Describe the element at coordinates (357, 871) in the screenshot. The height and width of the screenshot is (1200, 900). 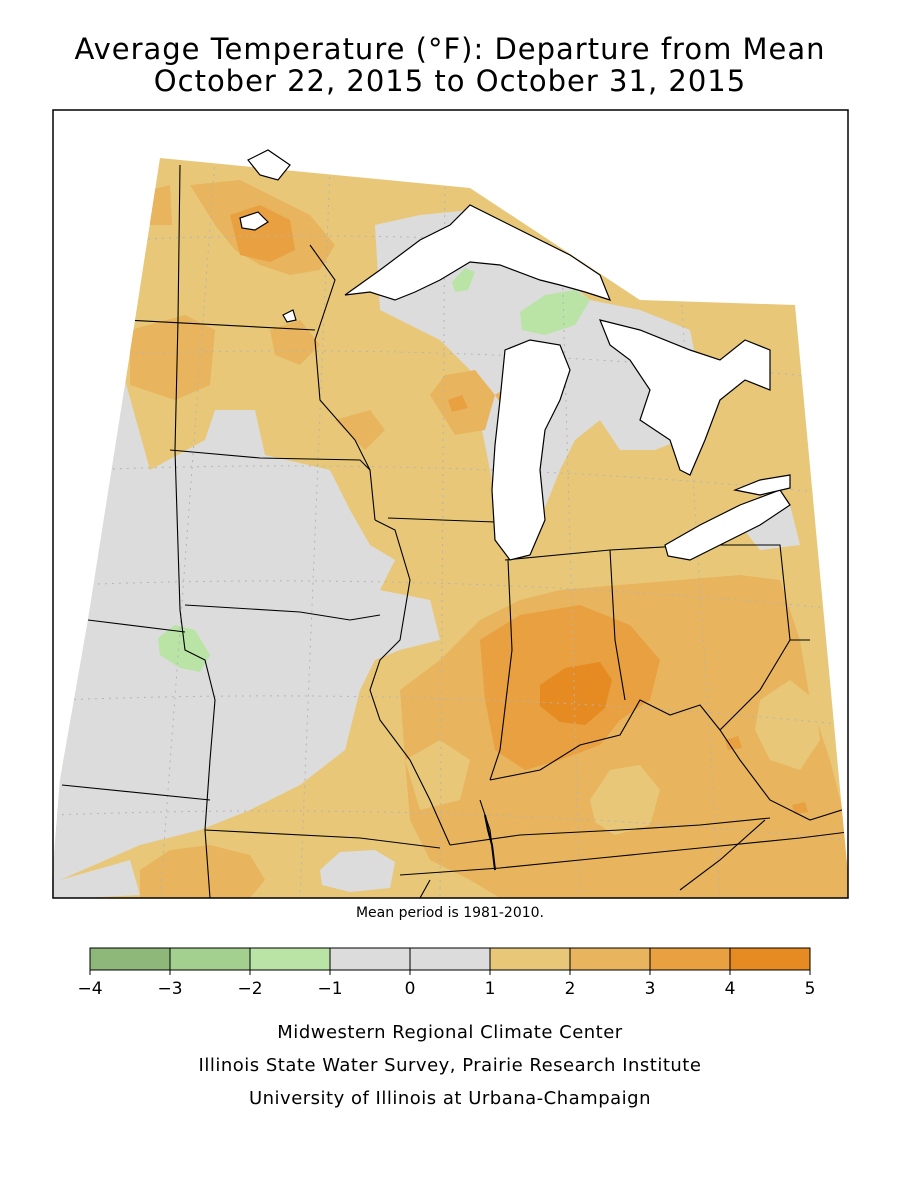
I see `band-0-to-1-missouri-south` at that location.